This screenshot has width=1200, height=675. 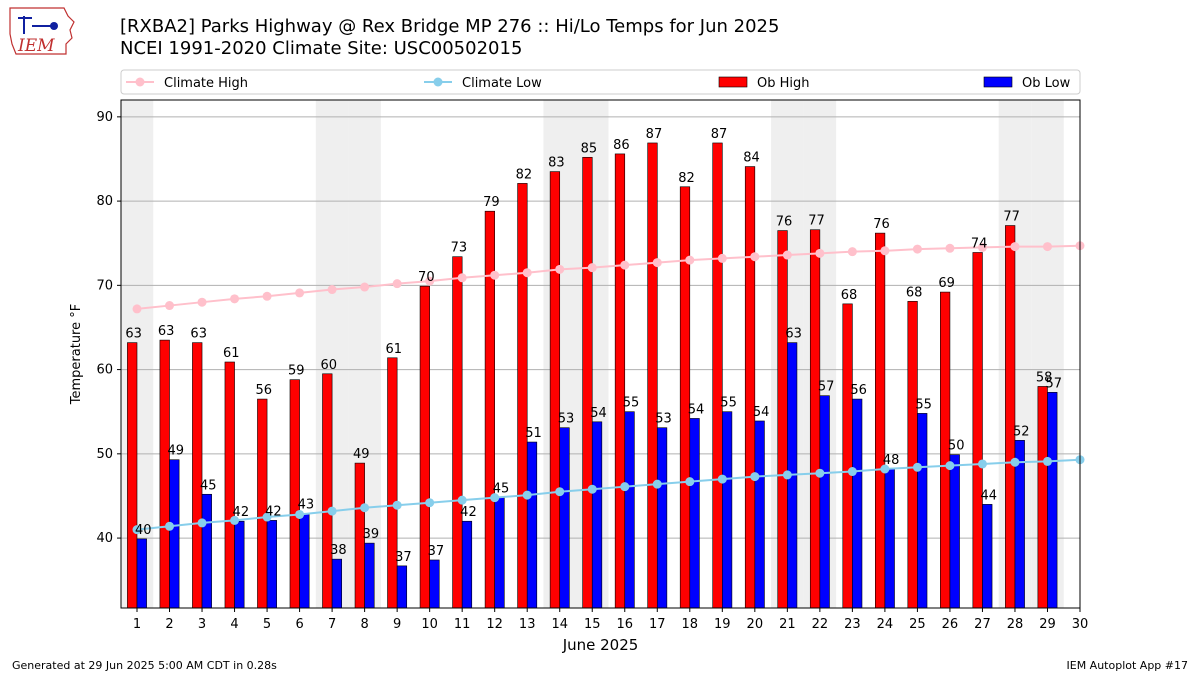 What do you see at coordinates (598, 413) in the screenshot?
I see `ob-low-label-15: 54` at bounding box center [598, 413].